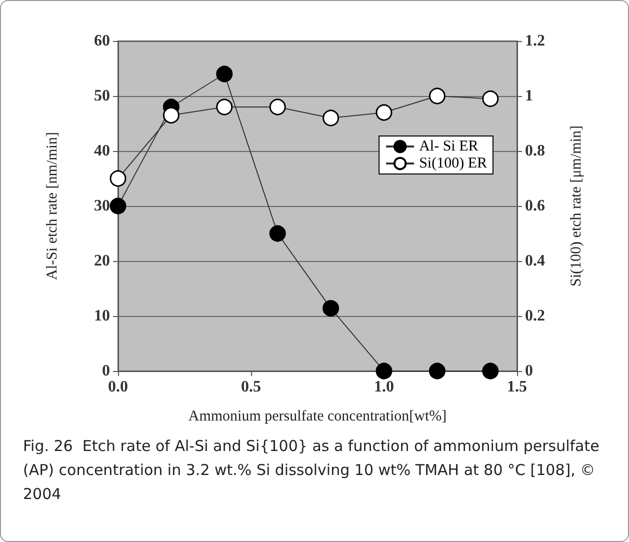  Describe the element at coordinates (535, 206) in the screenshot. I see `y2-tick-label: 0.6` at that location.